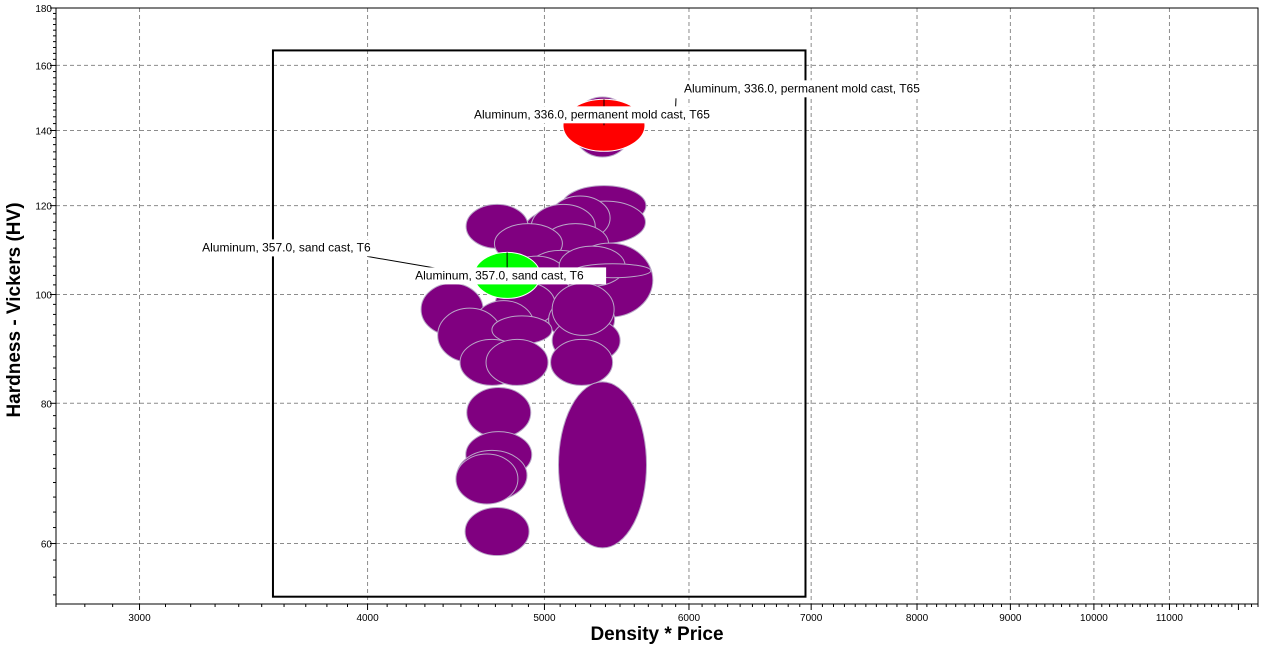 The width and height of the screenshot is (1264, 652). What do you see at coordinates (544, 618) in the screenshot?
I see `x-tick-label: 5000` at bounding box center [544, 618].